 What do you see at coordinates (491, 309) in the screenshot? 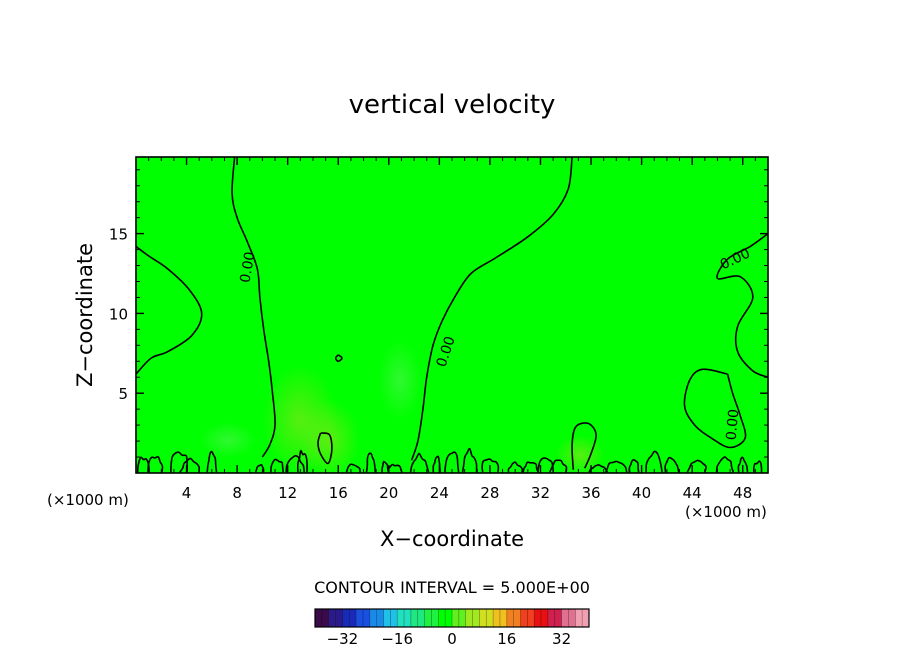
I see `zero-contour-east-front` at bounding box center [491, 309].